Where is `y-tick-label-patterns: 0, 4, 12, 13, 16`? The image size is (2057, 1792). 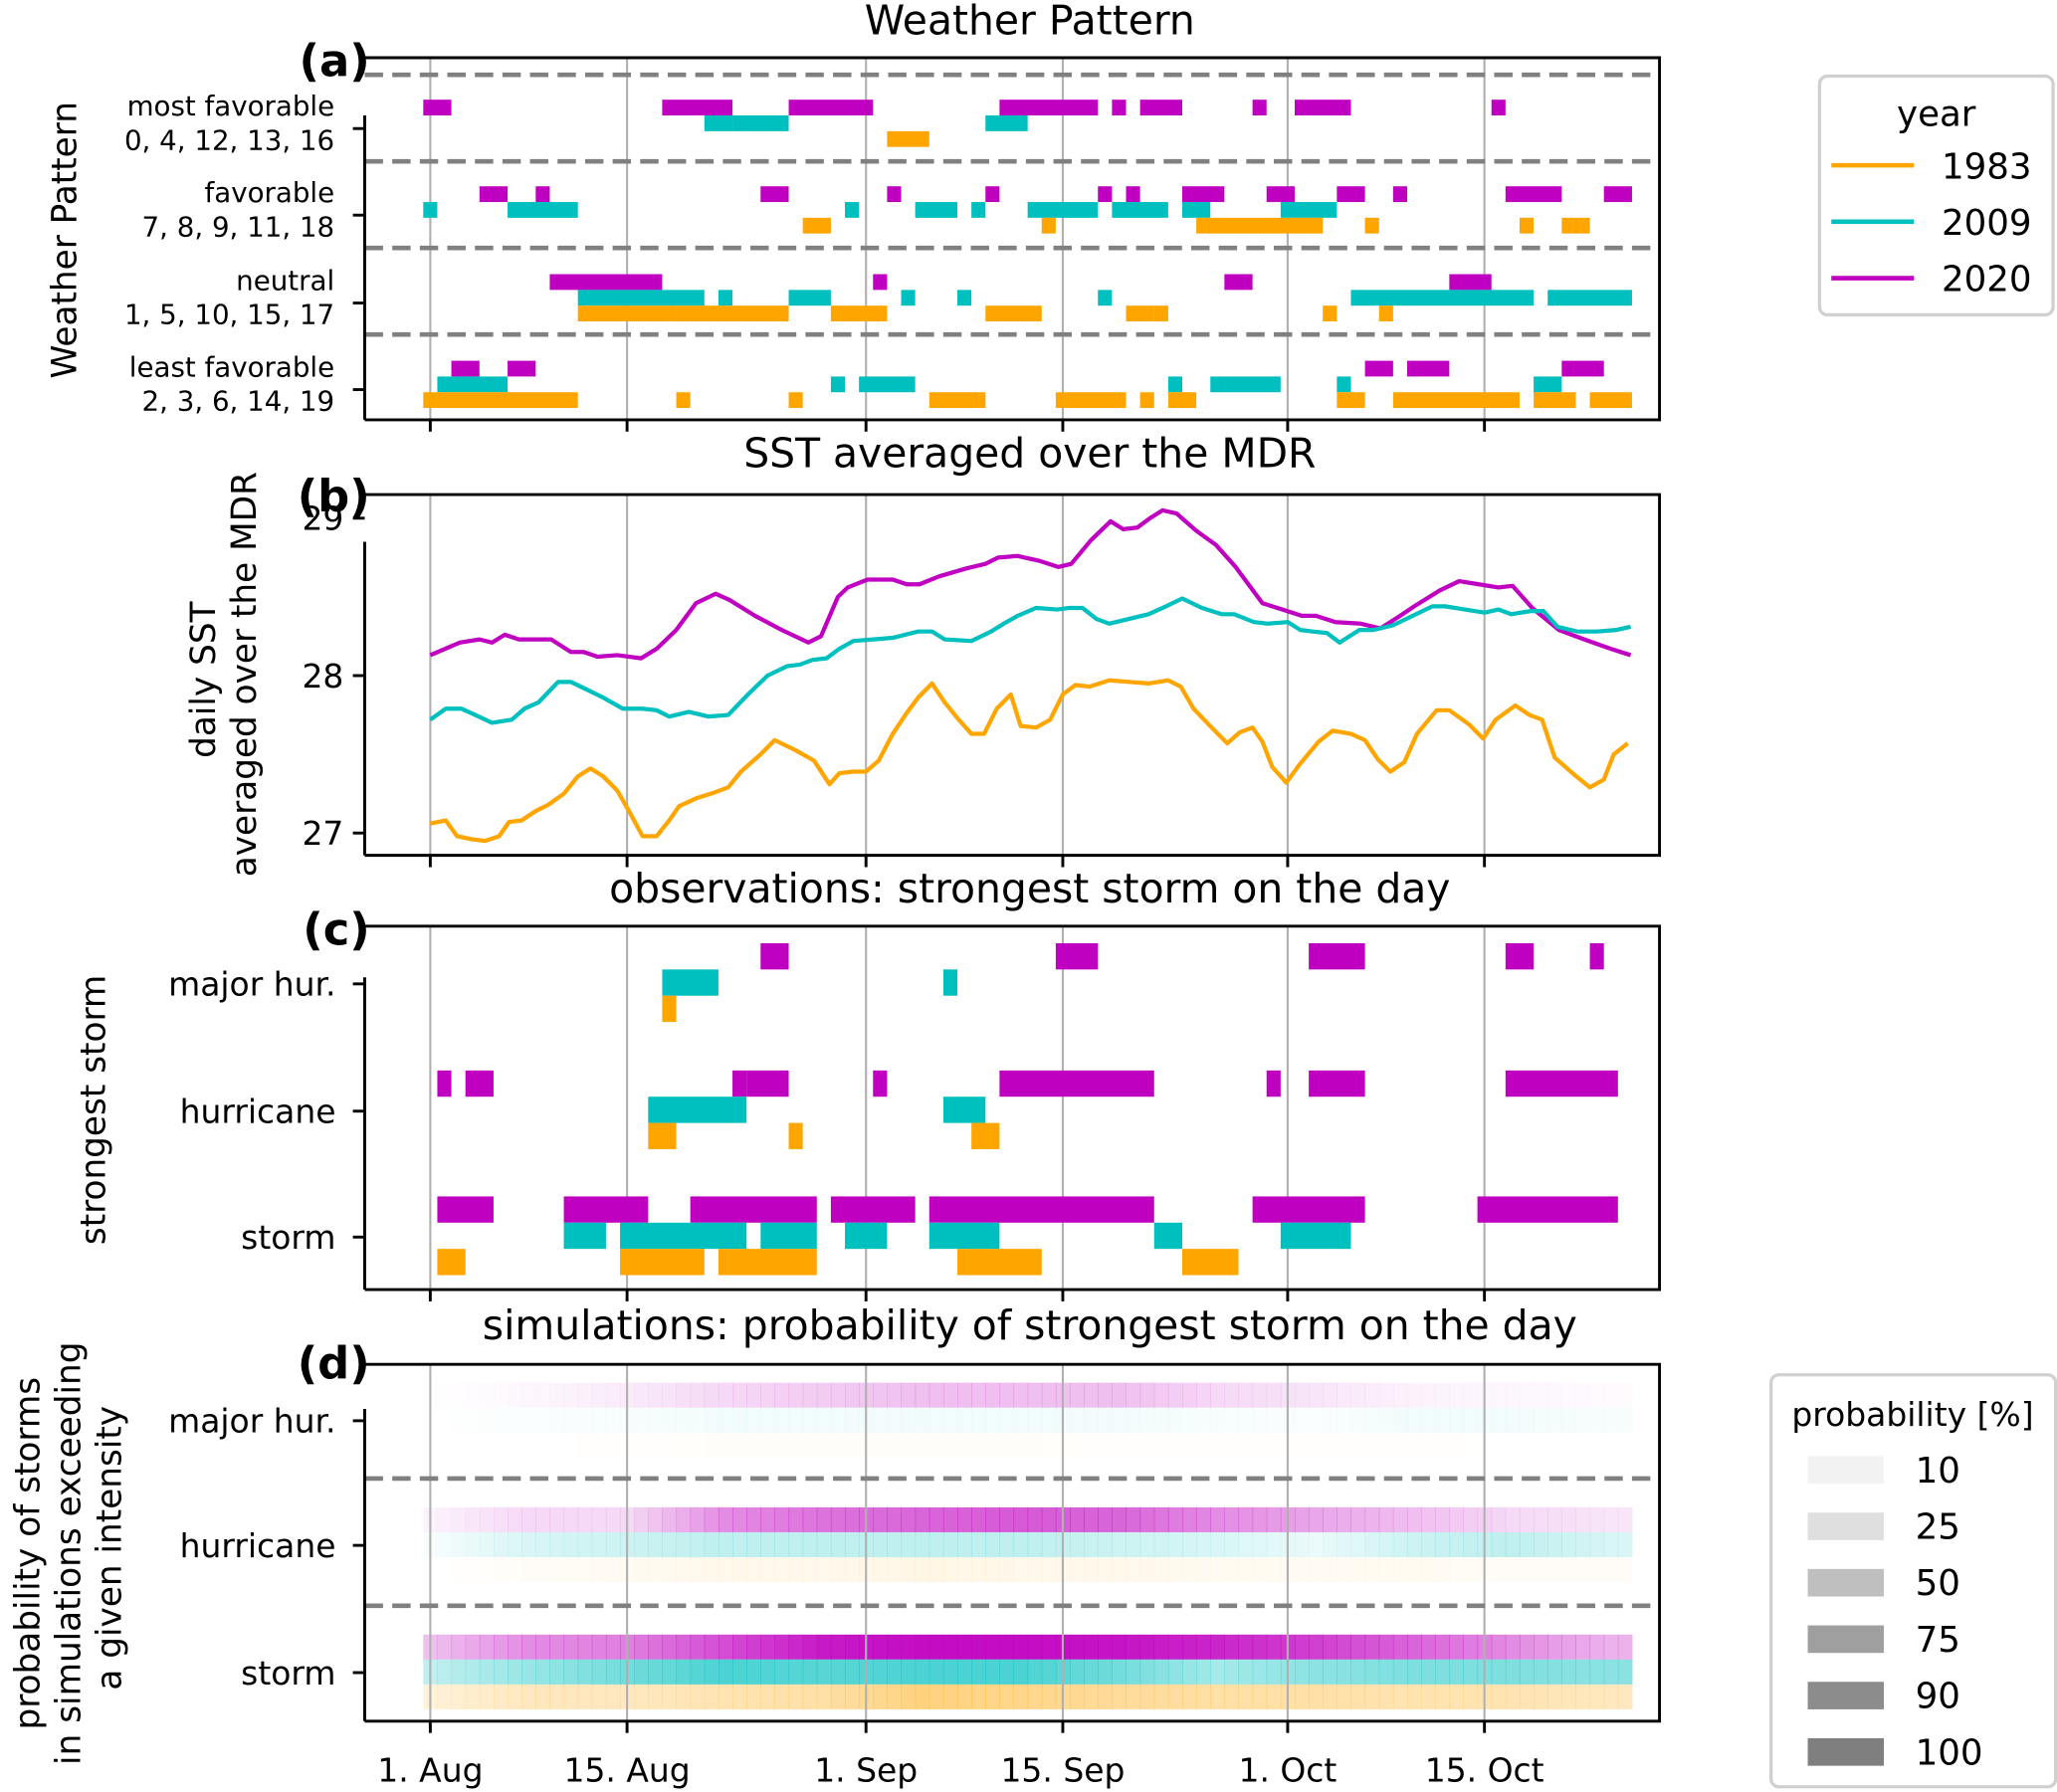 y-tick-label-patterns: 0, 4, 12, 13, 16 is located at coordinates (229, 139).